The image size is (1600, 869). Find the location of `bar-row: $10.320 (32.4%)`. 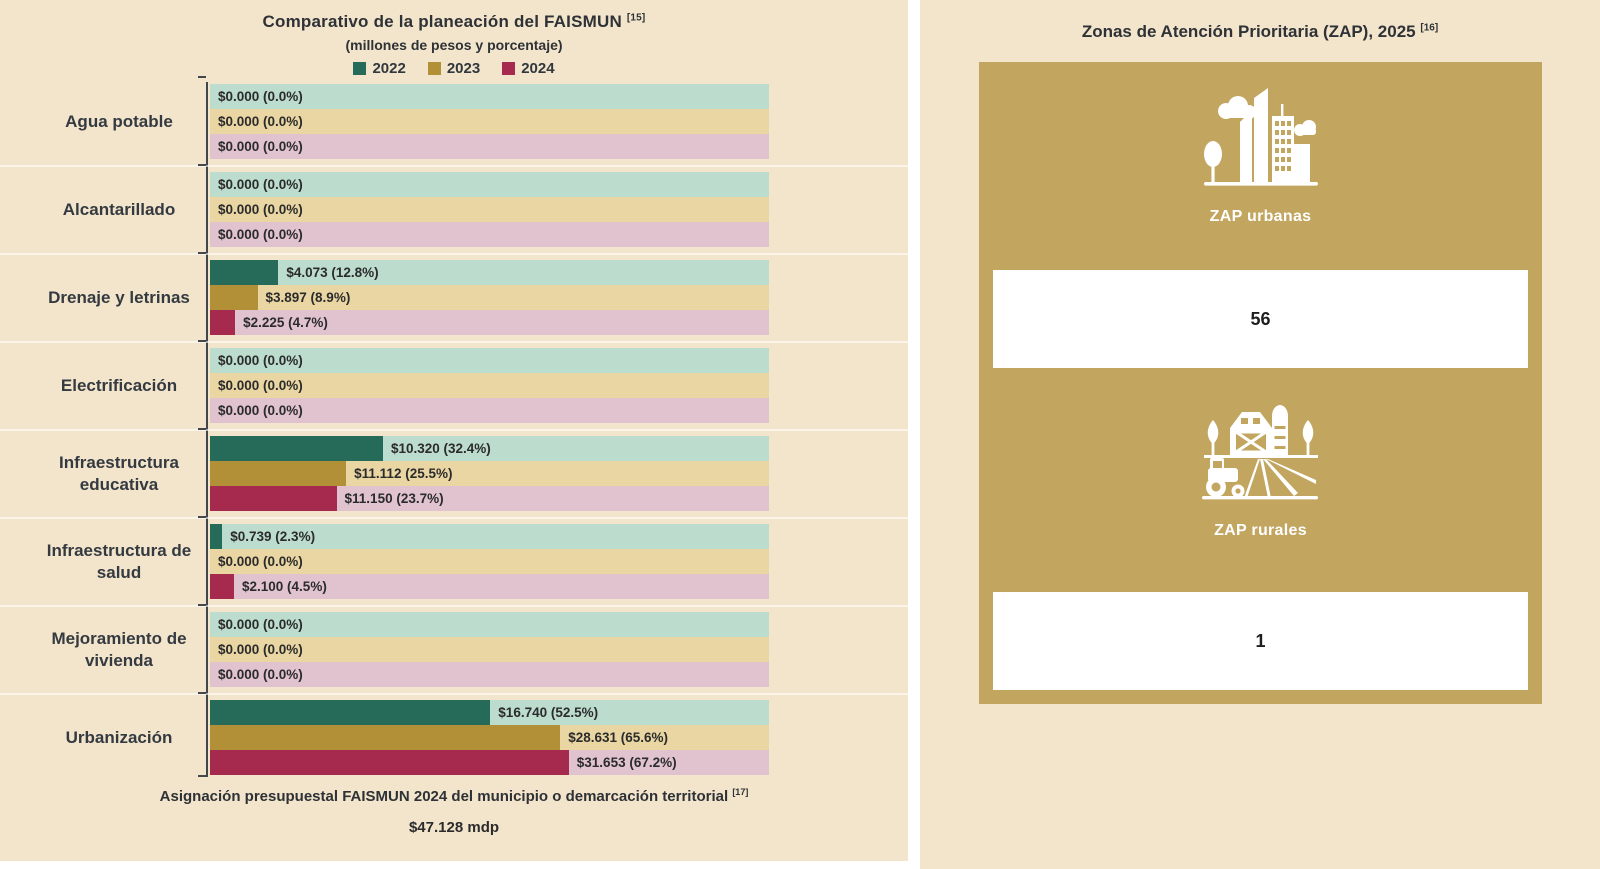

bar-row: $10.320 (32.4%) is located at coordinates (489, 448).